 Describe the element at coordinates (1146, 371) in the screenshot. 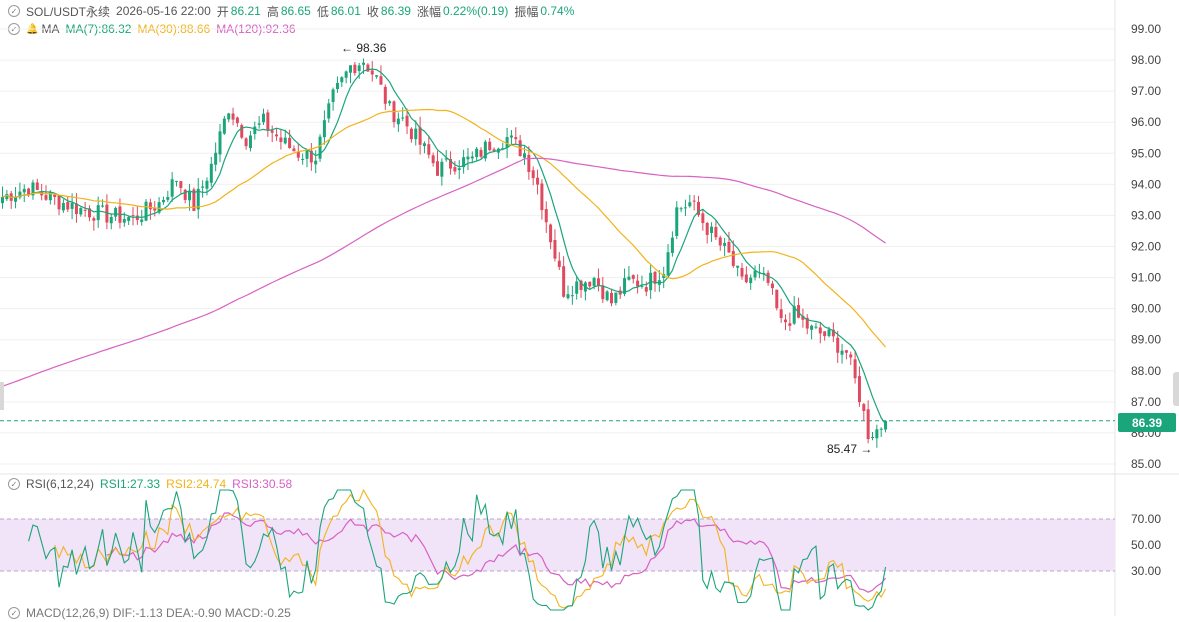

I see `price-axis-label: 88.00` at that location.